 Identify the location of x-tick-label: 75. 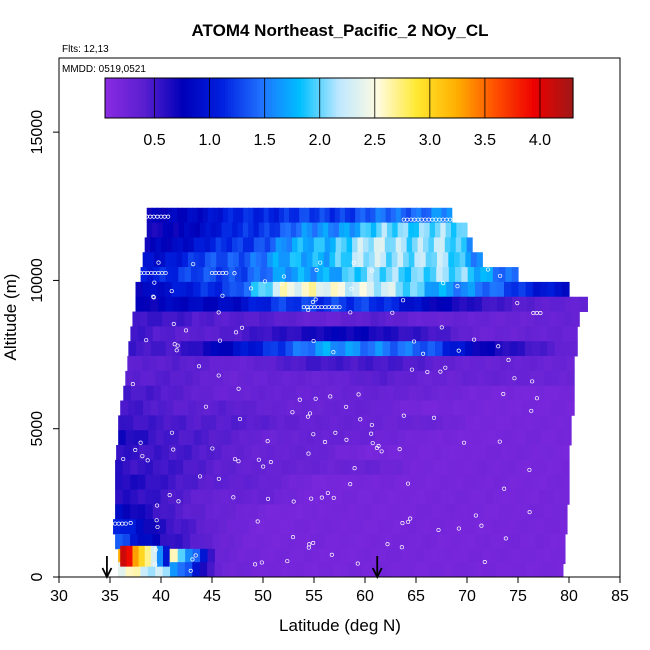
(518, 596).